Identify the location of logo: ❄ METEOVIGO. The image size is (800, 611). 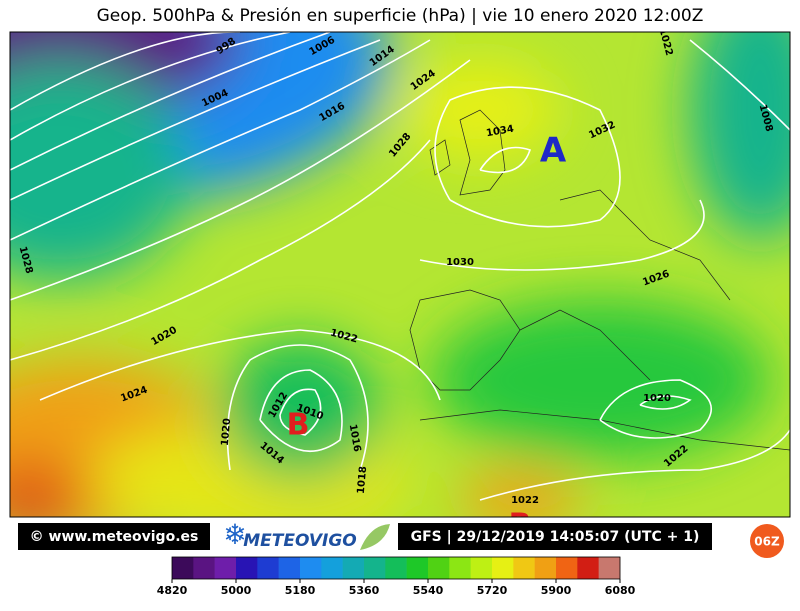
(306, 534).